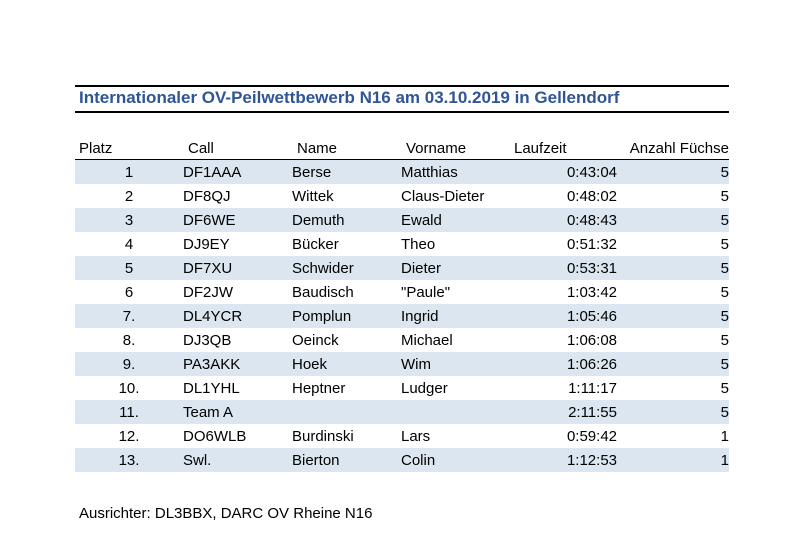 Image resolution: width=790 pixels, height=556 pixels. Describe the element at coordinates (563, 460) in the screenshot. I see `cell-laufzeit: 1:12:53` at that location.